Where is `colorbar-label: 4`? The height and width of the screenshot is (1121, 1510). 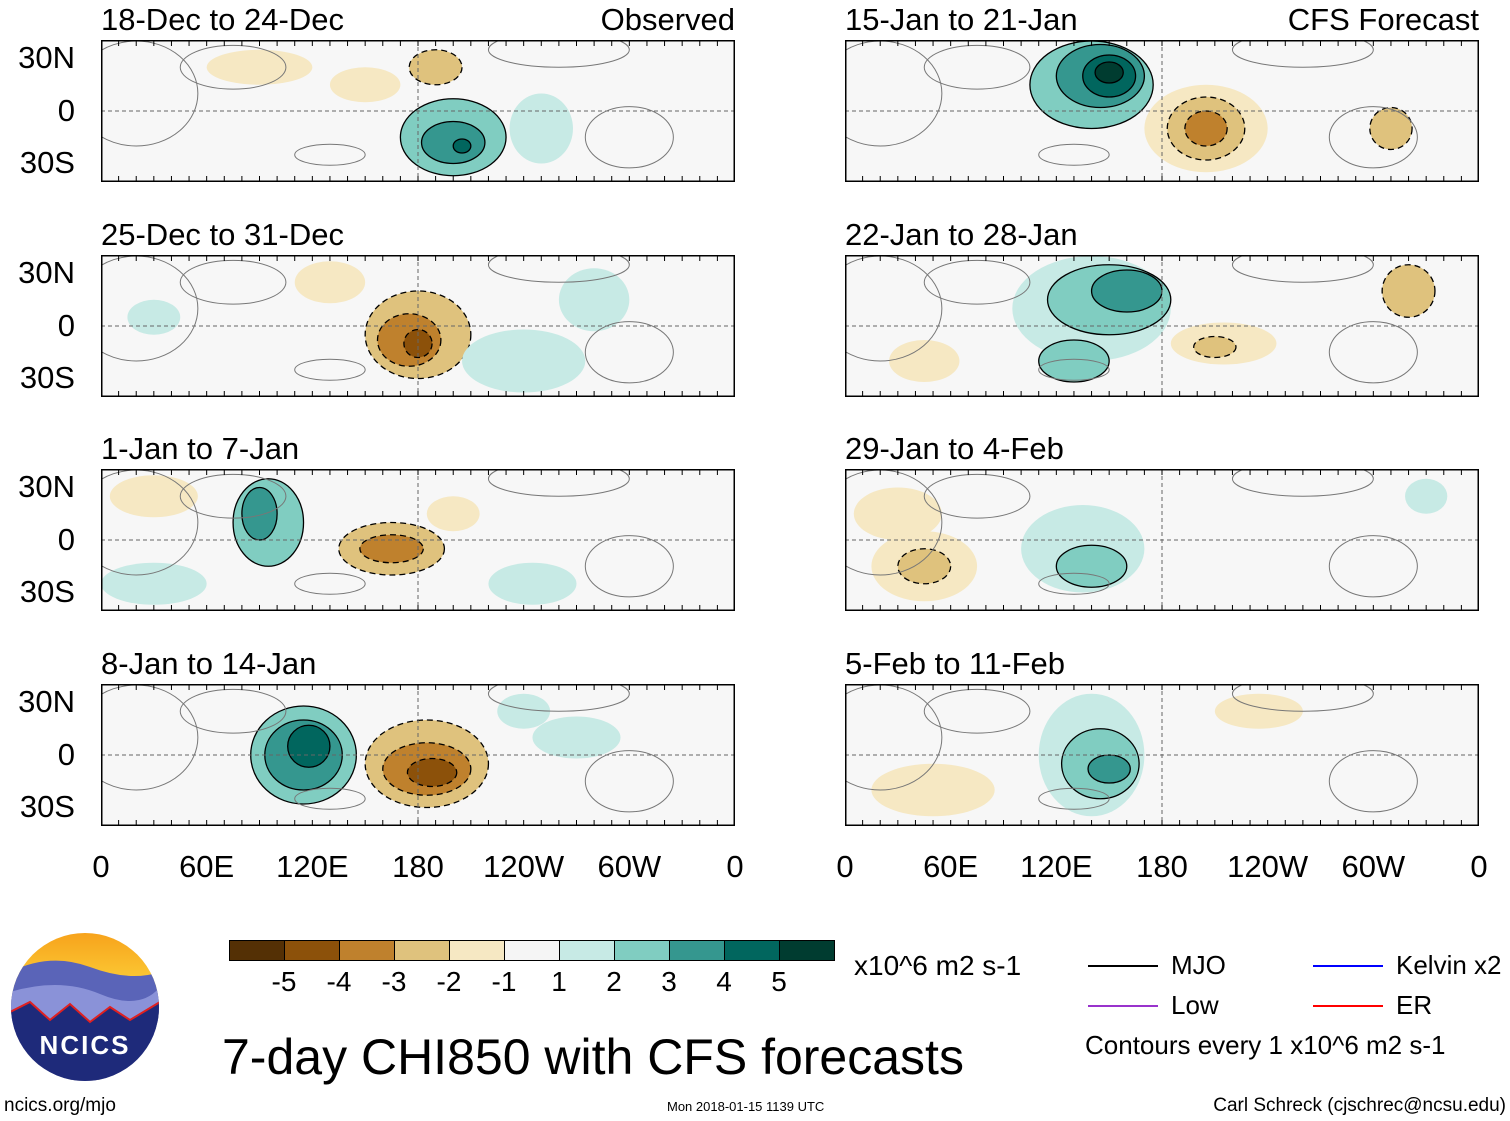
colorbar-label: 4 is located at coordinates (724, 981).